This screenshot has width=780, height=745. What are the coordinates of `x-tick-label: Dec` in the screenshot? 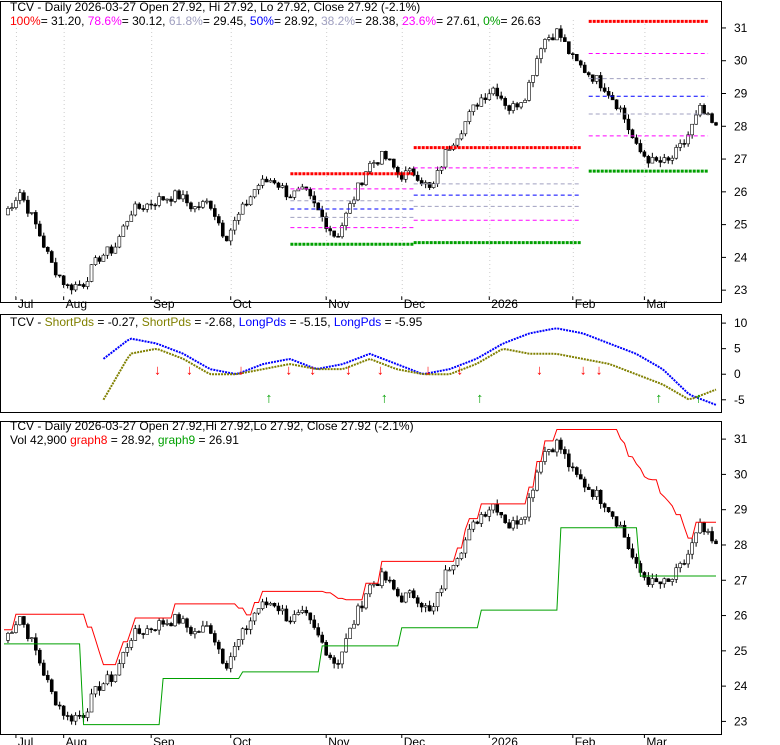 It's located at (414, 304).